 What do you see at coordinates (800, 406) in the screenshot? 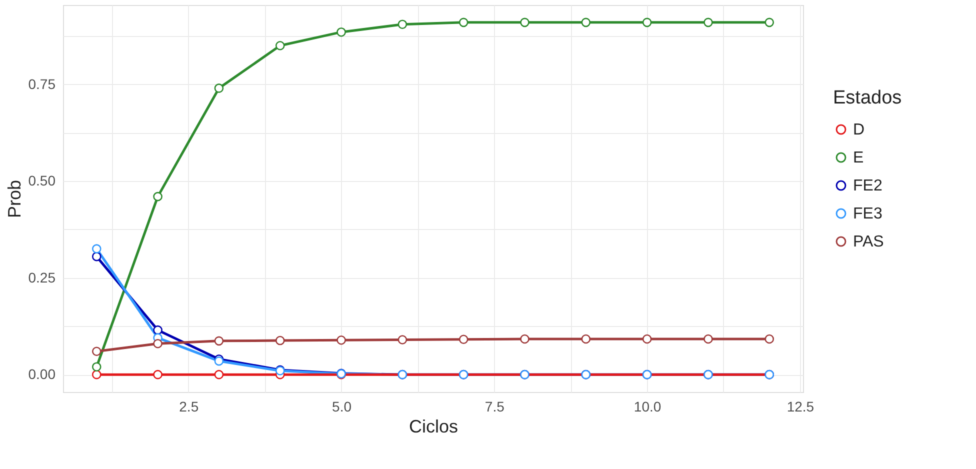
I see `x-tick-label: 12.5` at bounding box center [800, 406].